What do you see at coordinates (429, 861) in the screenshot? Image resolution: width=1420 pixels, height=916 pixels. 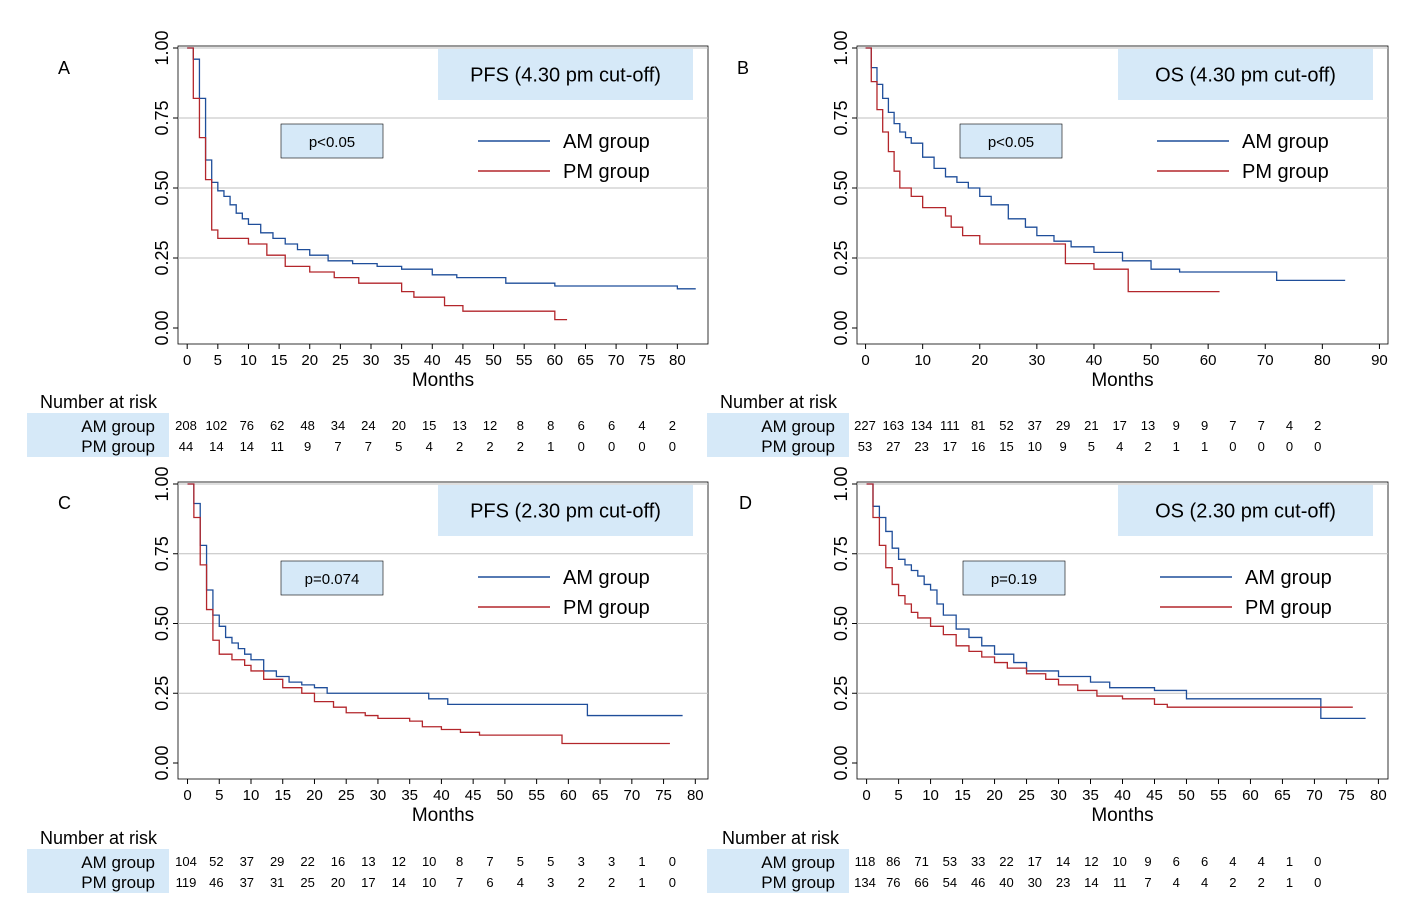 I see `risk-am-count: 10` at bounding box center [429, 861].